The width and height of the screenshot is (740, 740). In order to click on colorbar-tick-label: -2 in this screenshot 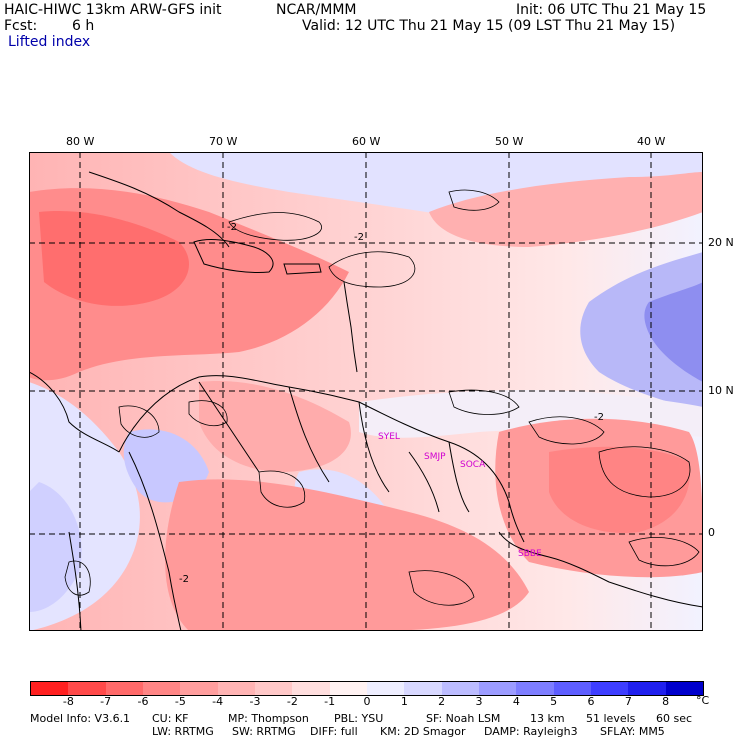, I will do `click(292, 701)`.